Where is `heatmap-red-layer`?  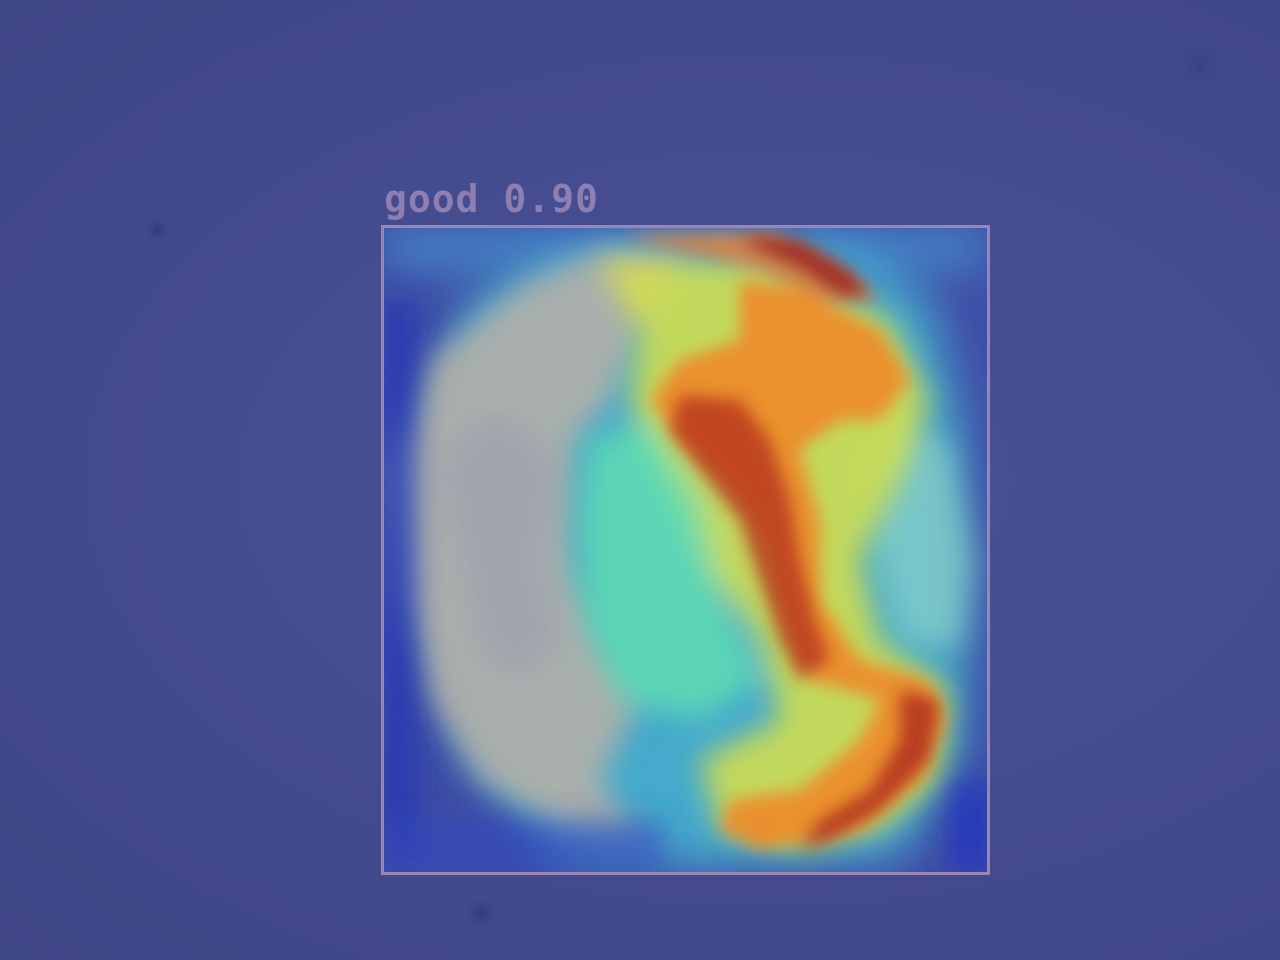
heatmap-red-layer is located at coordinates (805, 543).